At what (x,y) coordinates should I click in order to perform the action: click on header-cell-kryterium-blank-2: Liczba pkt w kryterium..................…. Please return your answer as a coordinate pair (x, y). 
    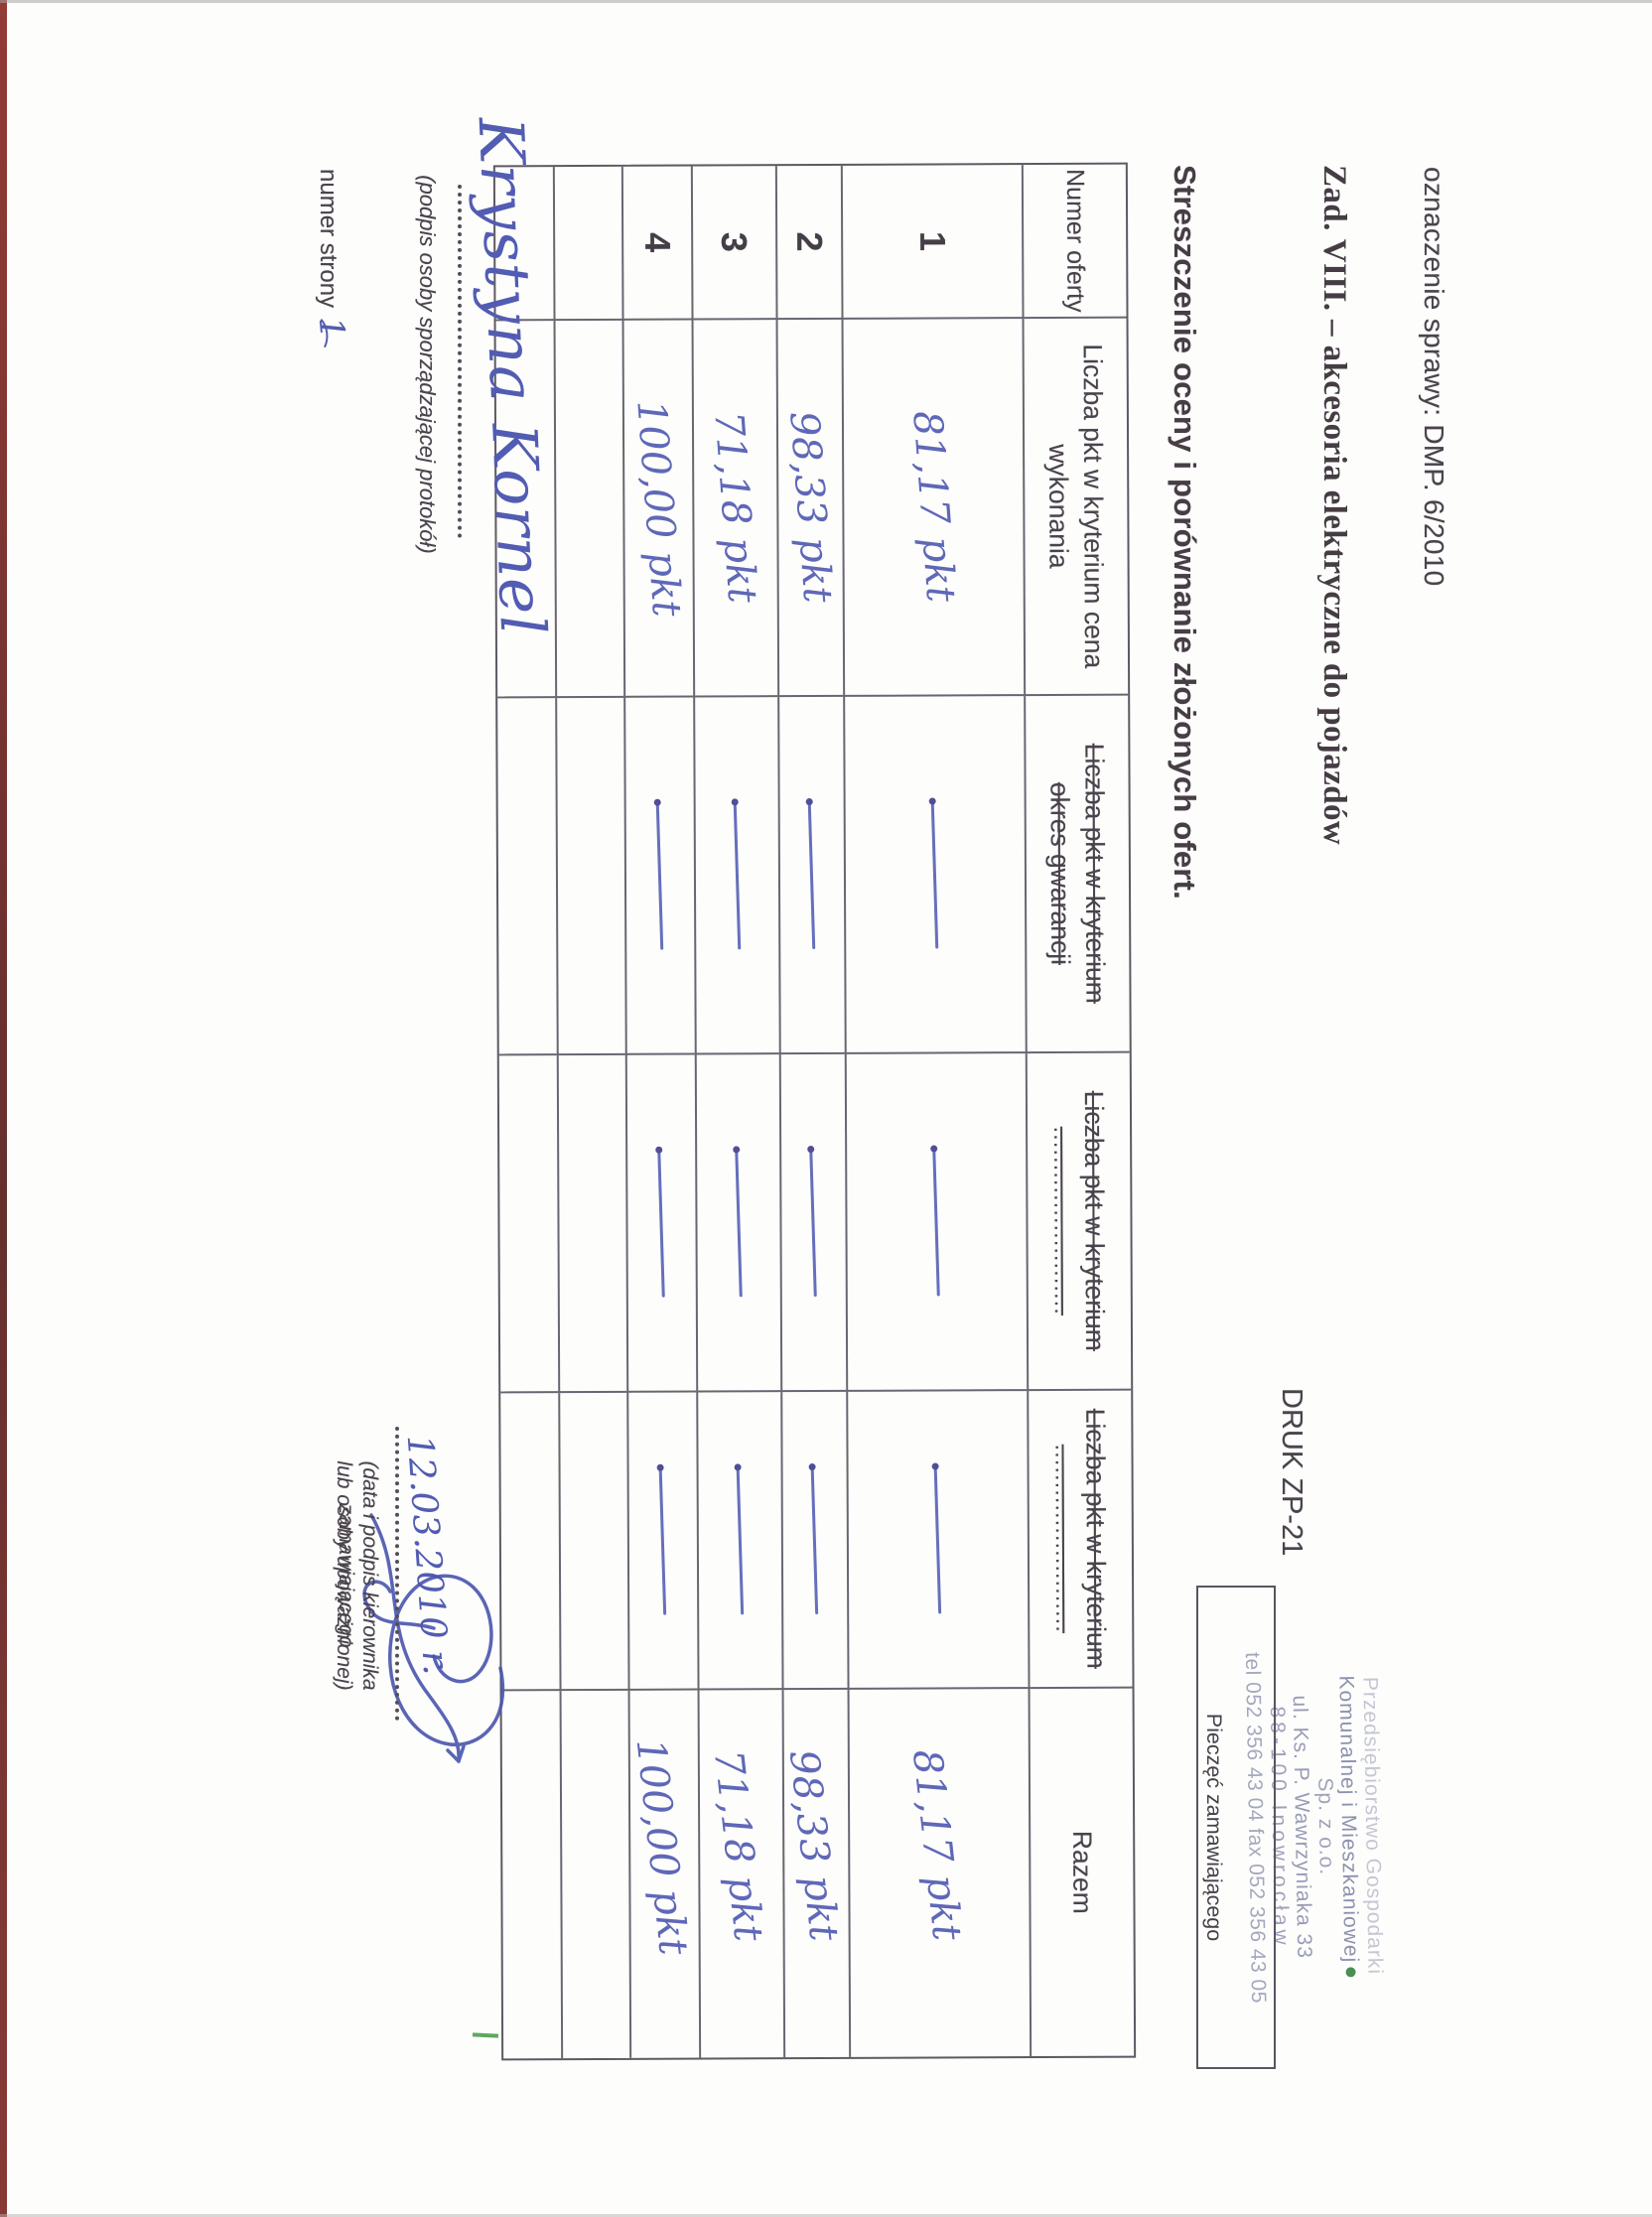
    Looking at the image, I should click on (1080, 1540).